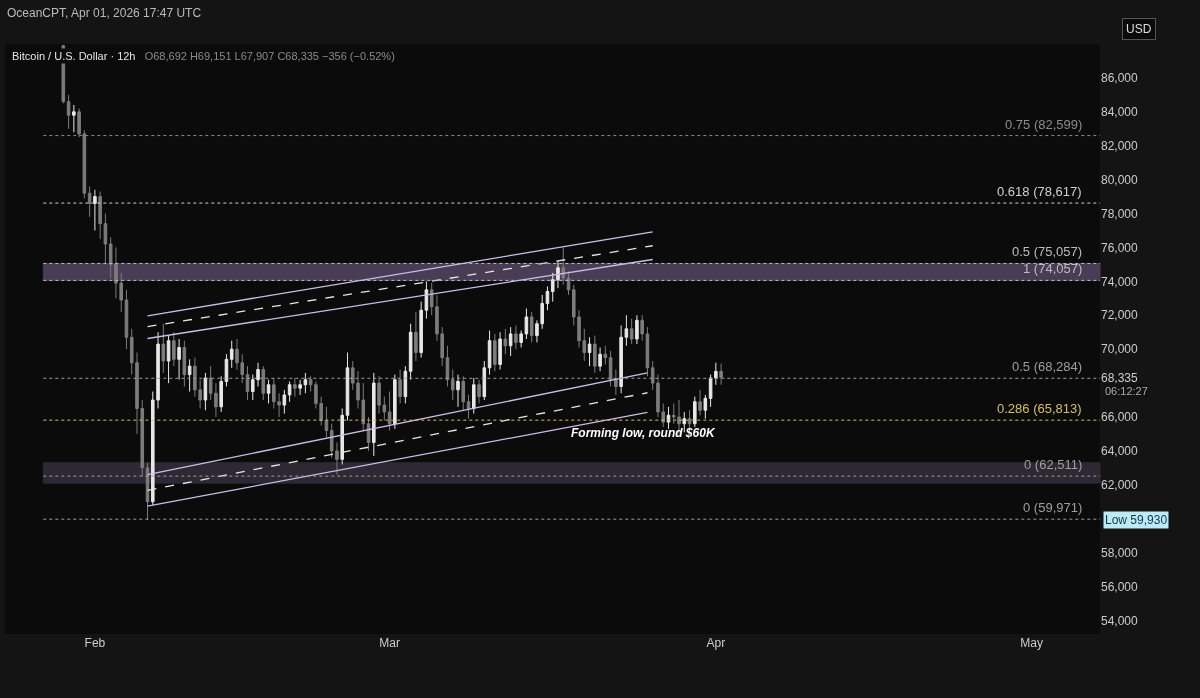 This screenshot has height=698, width=1200. What do you see at coordinates (1120, 78) in the screenshot?
I see `y-tick-label: 86,000` at bounding box center [1120, 78].